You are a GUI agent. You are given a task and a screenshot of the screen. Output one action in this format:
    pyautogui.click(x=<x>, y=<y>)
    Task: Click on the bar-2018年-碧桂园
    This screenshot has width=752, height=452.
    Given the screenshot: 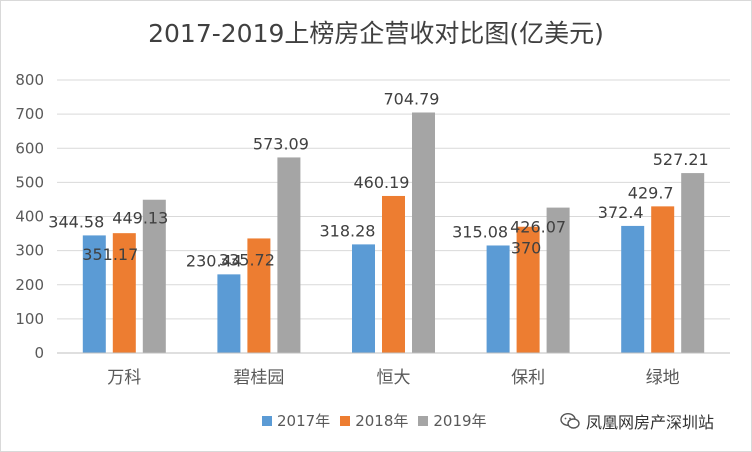 What is the action you would take?
    pyautogui.click(x=259, y=295)
    